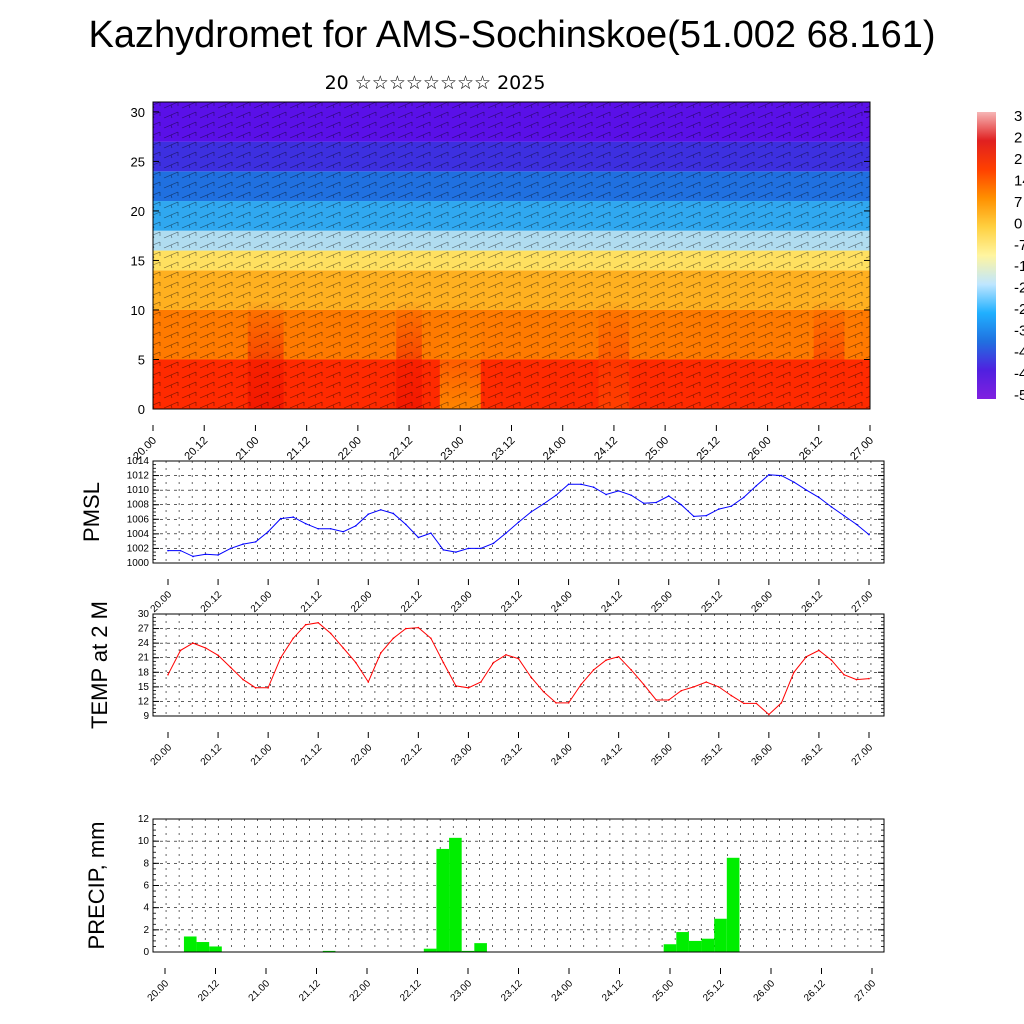 The height and width of the screenshot is (1024, 1024). I want to click on y-tick-label: 5, so click(141, 359).